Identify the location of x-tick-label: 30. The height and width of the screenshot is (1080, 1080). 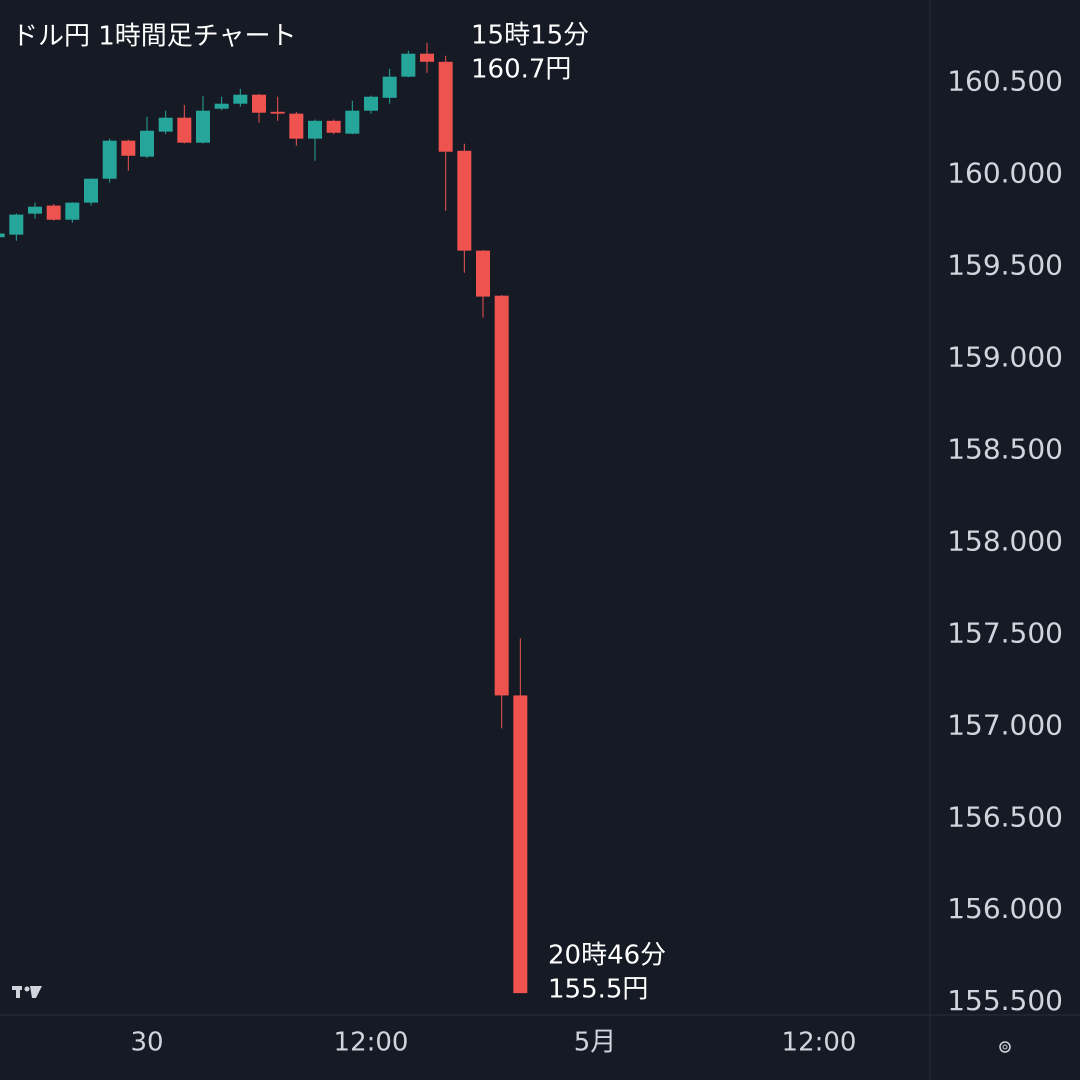
(146, 1043).